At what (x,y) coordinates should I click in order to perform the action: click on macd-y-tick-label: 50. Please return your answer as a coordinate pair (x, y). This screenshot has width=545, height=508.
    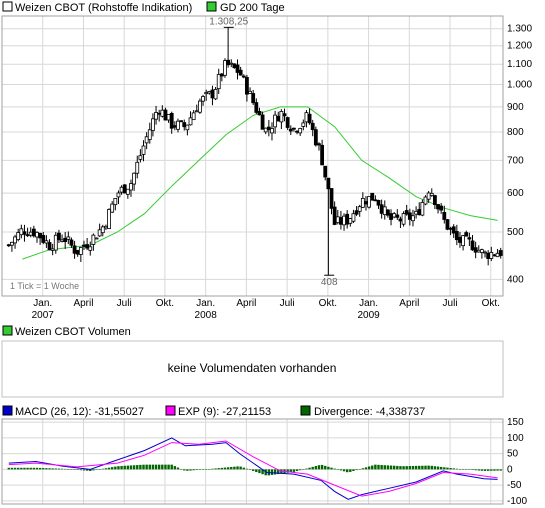
    Looking at the image, I should click on (513, 454).